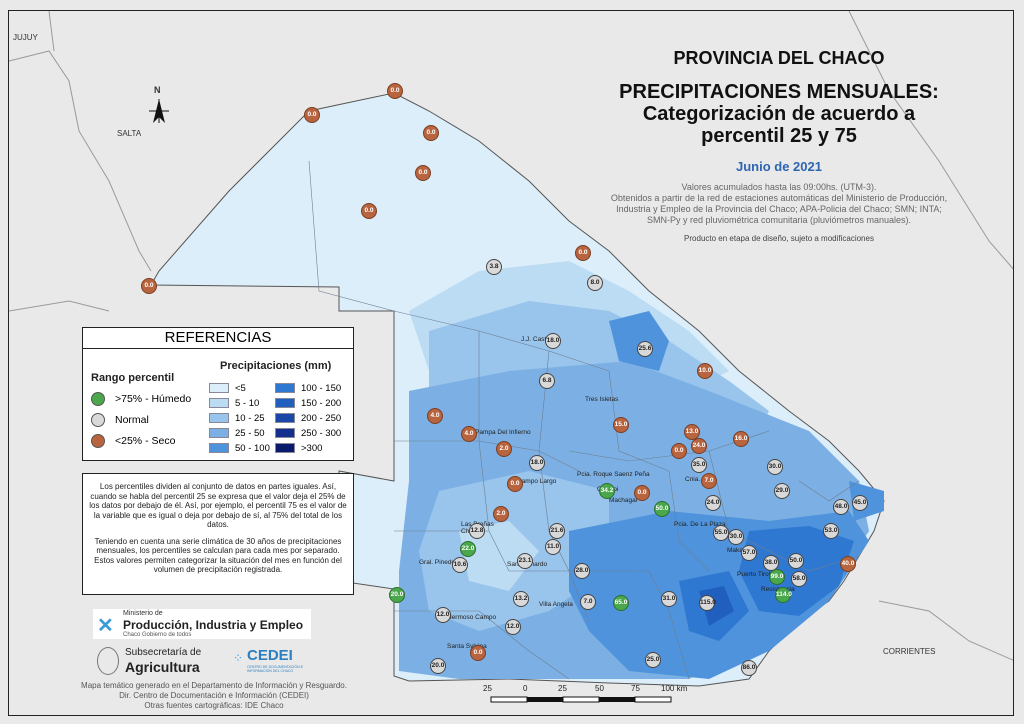  Describe the element at coordinates (321, 388) in the screenshot. I see `legend-precip-label: 100 - 150` at that location.